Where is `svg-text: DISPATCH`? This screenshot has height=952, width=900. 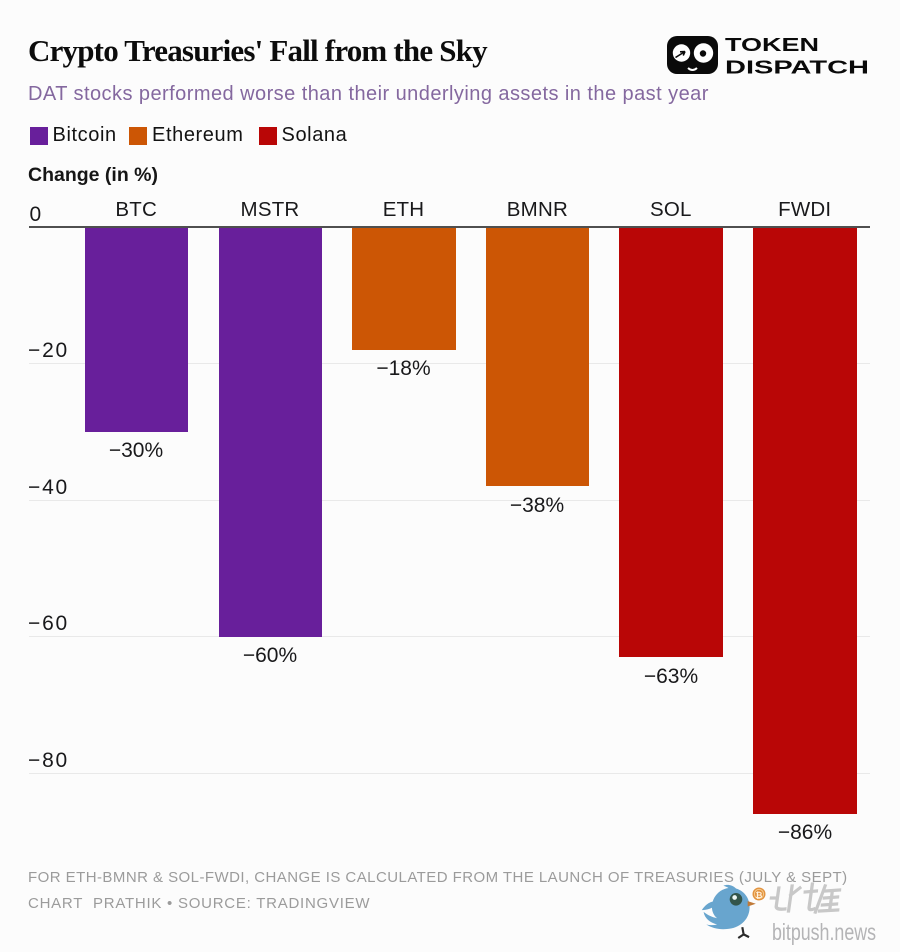 svg-text: DISPATCH is located at coordinates (797, 66).